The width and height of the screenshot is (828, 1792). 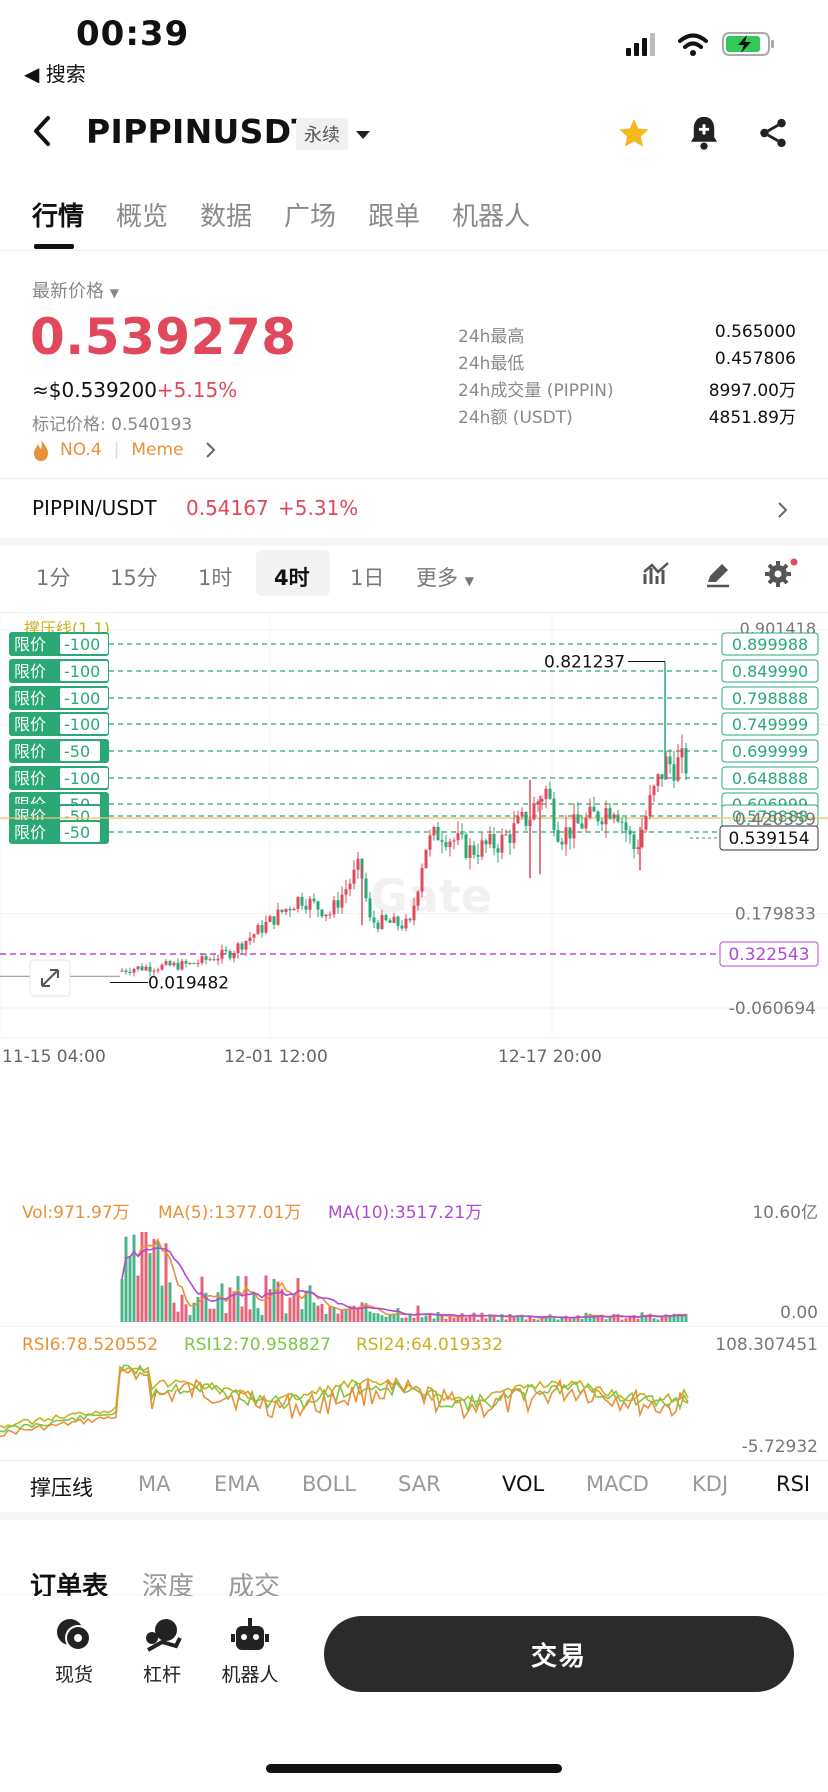 I want to click on indicator-boll: BOLL, so click(x=329, y=1484).